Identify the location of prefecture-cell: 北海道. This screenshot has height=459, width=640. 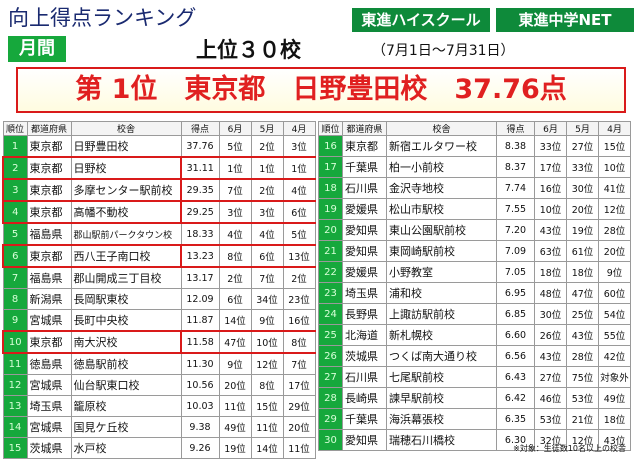
(364, 335).